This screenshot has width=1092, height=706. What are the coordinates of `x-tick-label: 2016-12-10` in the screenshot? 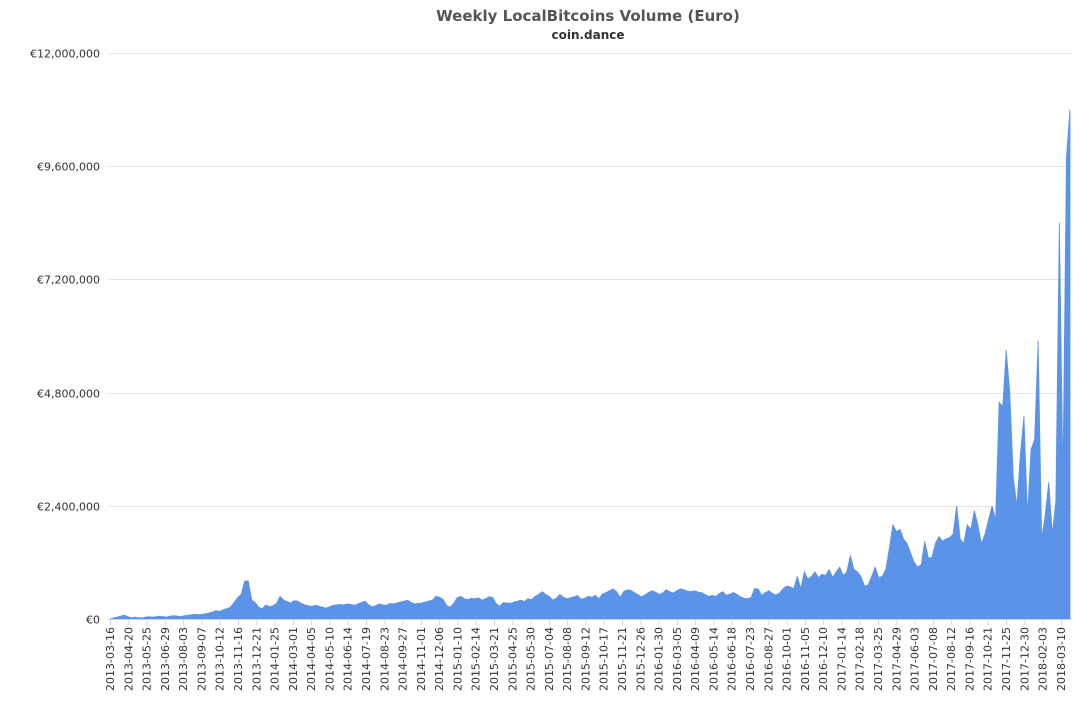 It's located at (823, 659).